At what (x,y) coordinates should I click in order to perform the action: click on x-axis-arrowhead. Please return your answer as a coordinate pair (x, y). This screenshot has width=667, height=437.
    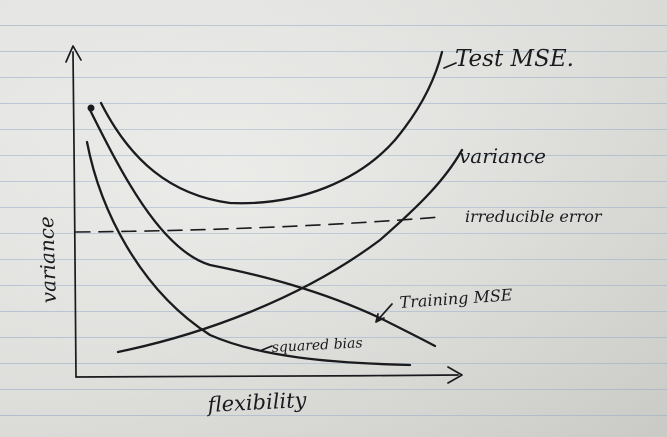
    Looking at the image, I should click on (455, 375).